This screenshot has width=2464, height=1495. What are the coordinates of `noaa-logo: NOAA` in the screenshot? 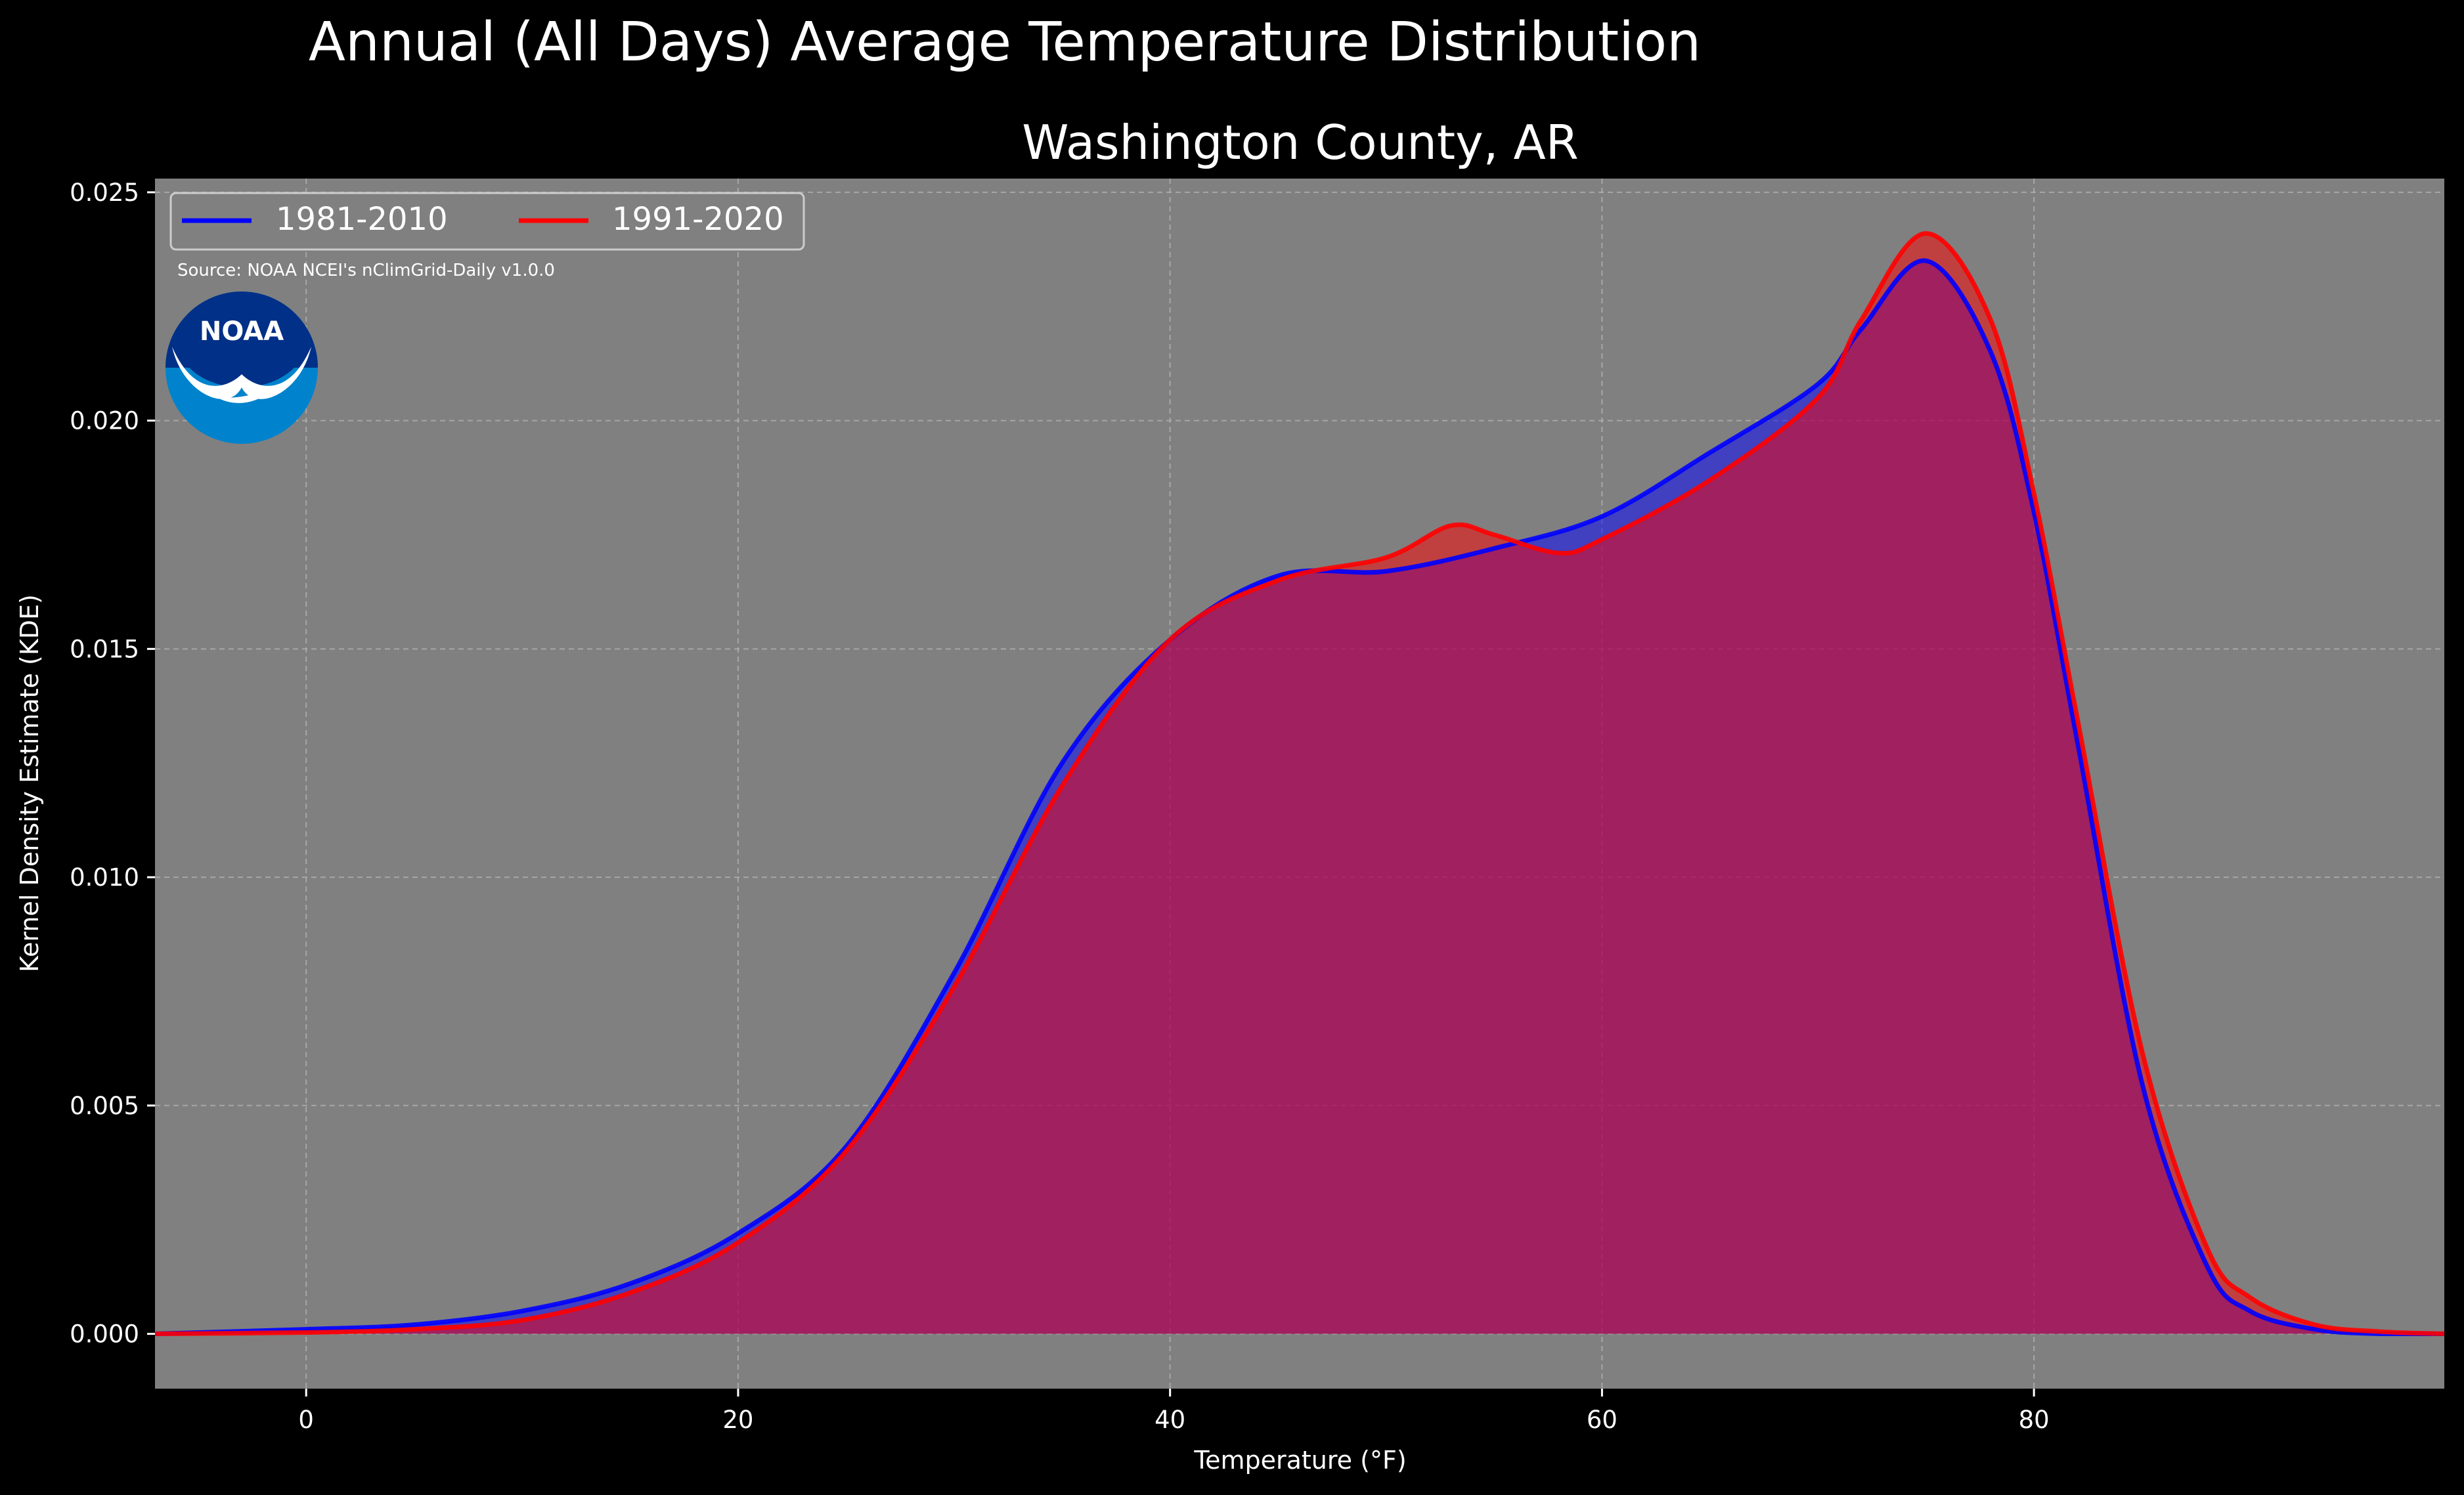 It's located at (241, 368).